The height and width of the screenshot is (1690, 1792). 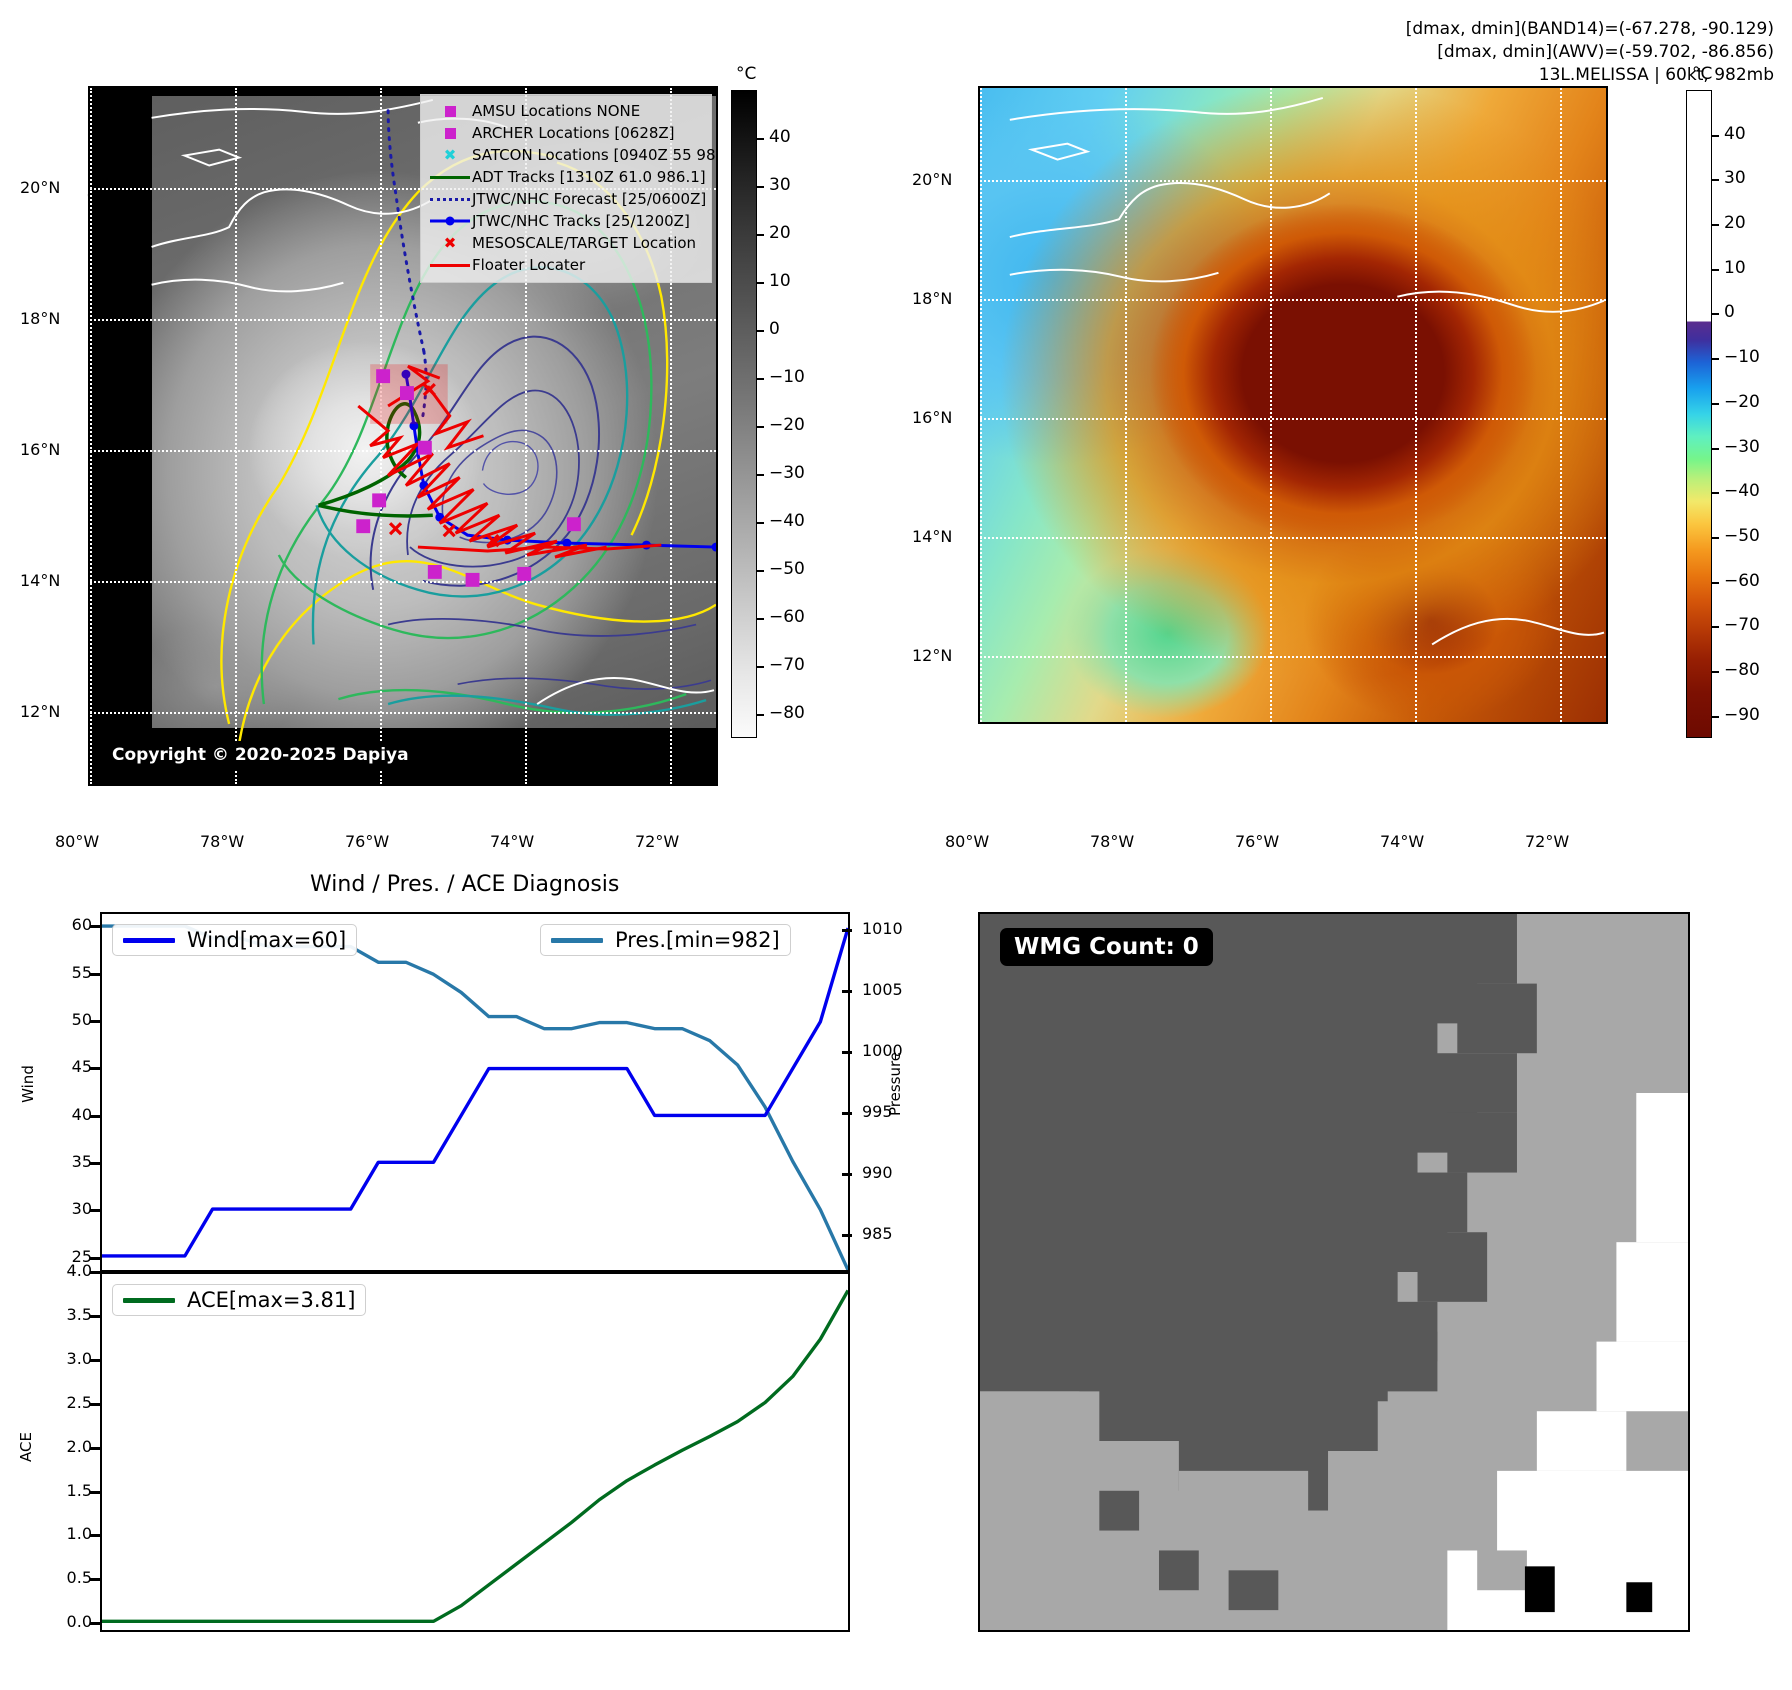 What do you see at coordinates (787, 617) in the screenshot?
I see `colorbar-tick-label: −60` at bounding box center [787, 617].